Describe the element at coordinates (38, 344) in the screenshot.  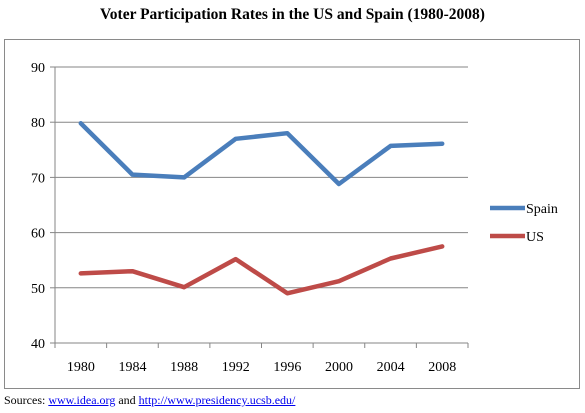
I see `y-tick-label-40: 40` at that location.